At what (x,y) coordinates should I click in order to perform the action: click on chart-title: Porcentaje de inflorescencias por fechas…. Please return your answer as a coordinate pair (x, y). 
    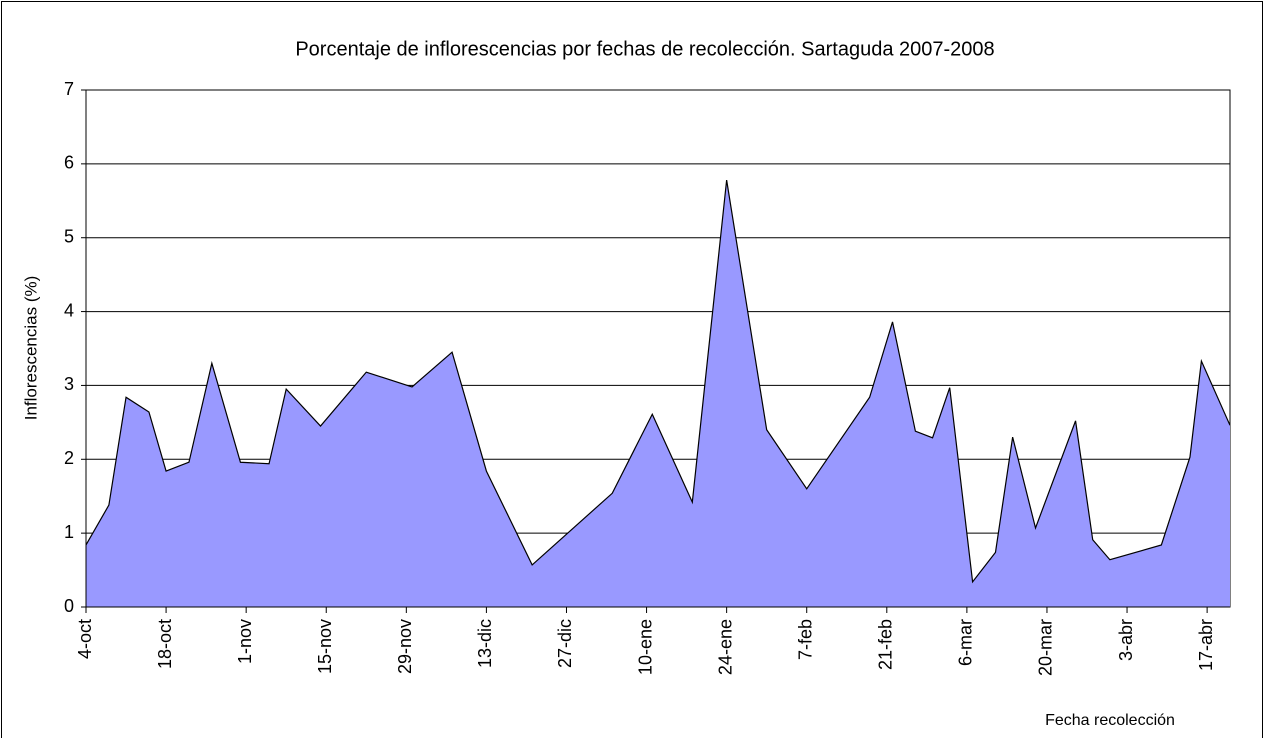
    Looking at the image, I should click on (644, 49).